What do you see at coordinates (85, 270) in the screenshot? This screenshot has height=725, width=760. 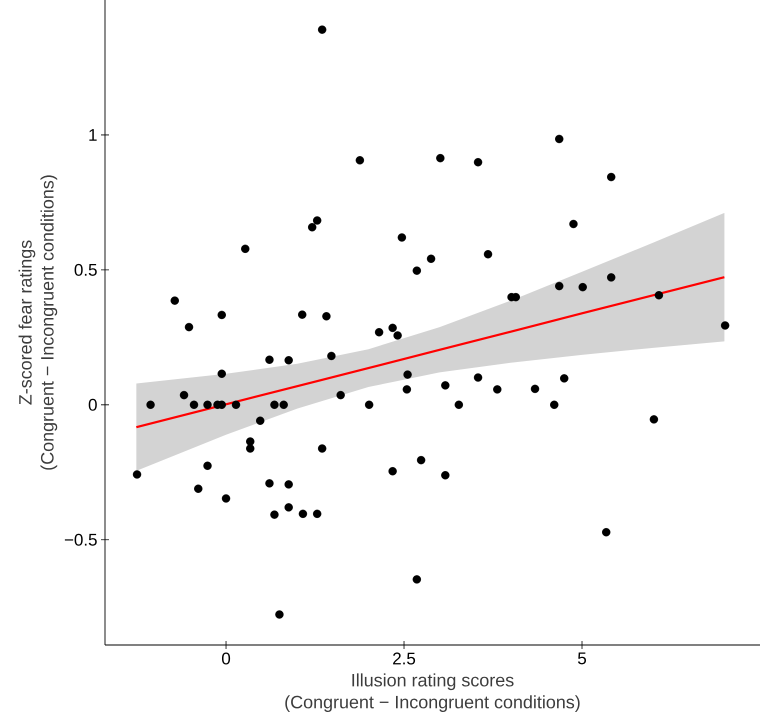 I see `y-tick-label: 0.5` at bounding box center [85, 270].